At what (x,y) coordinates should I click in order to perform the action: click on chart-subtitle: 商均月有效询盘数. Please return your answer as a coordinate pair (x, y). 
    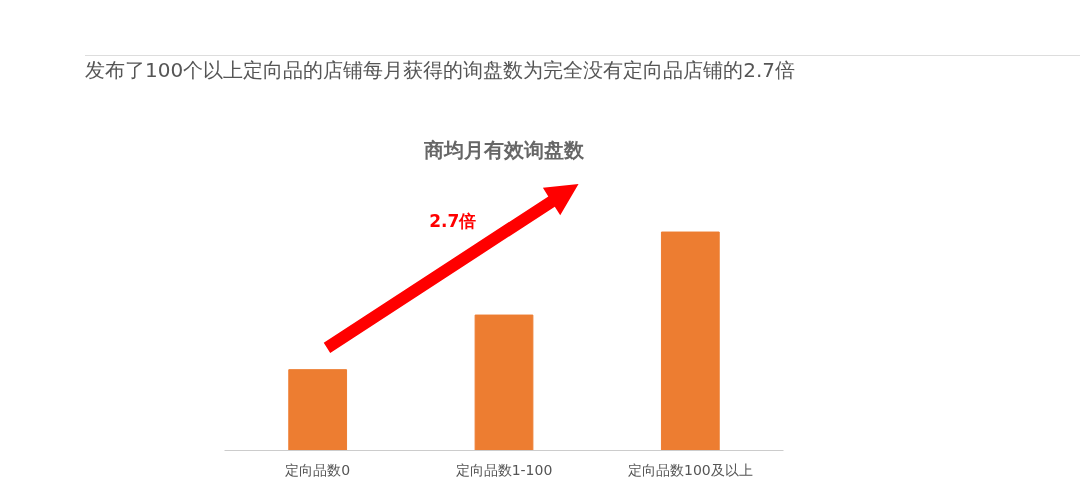
    Looking at the image, I should click on (504, 149).